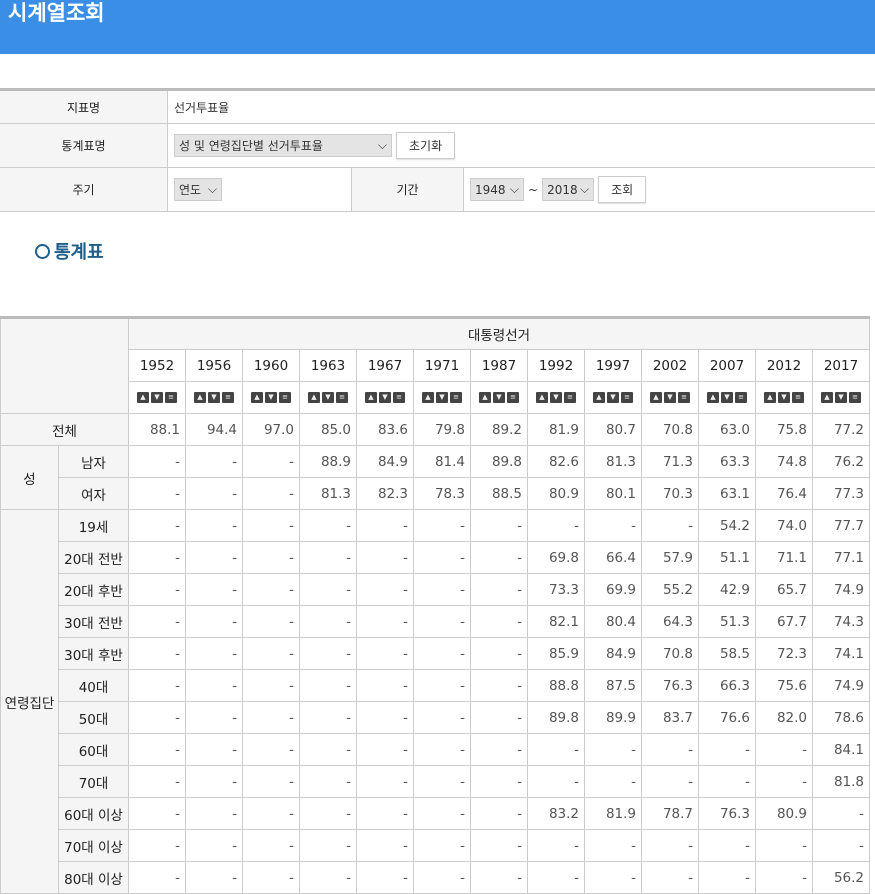  What do you see at coordinates (784, 653) in the screenshot?
I see `value-cell: 72.3` at bounding box center [784, 653].